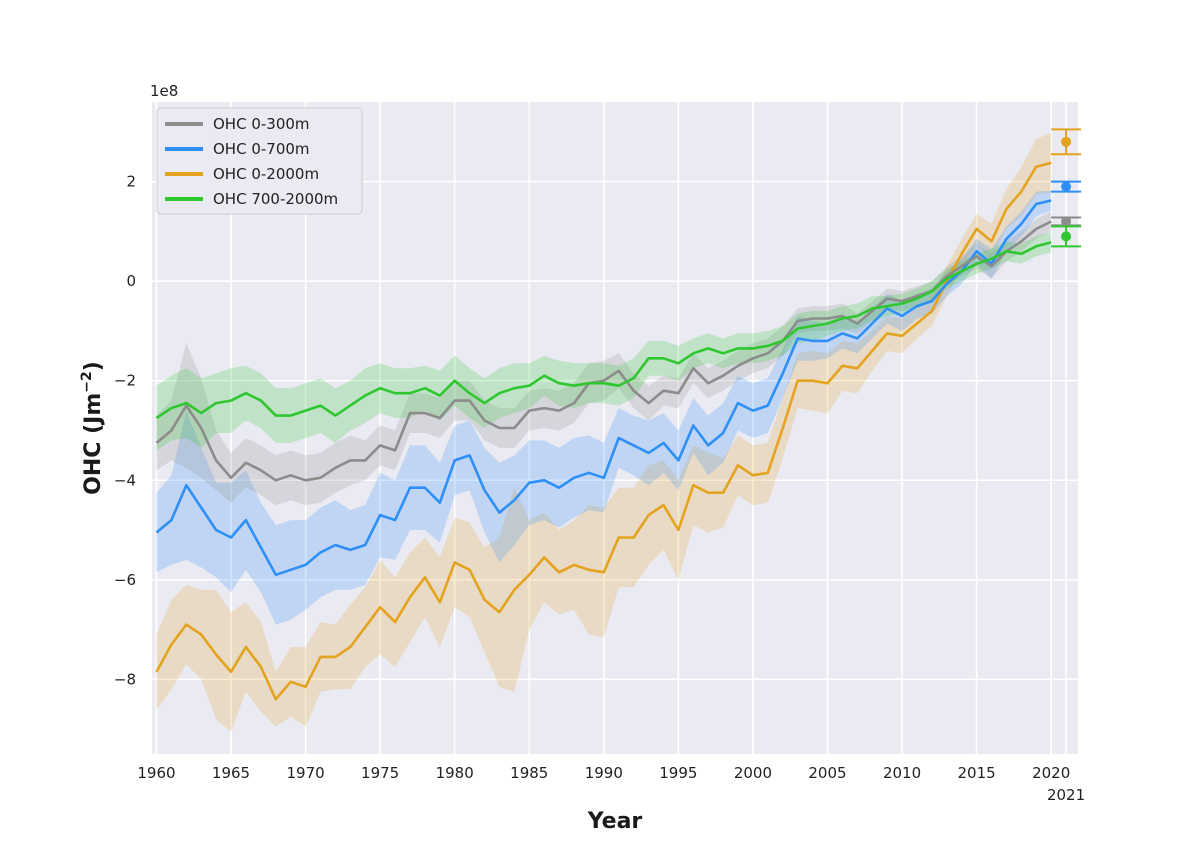 The width and height of the screenshot is (1200, 848). What do you see at coordinates (261, 149) in the screenshot?
I see `legend-label-1: OHC 0-700m` at bounding box center [261, 149].